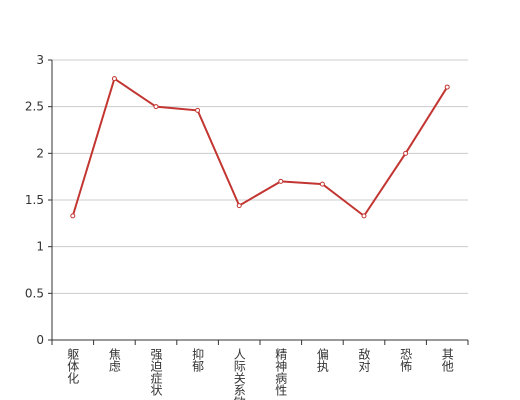 This screenshot has height=400, width=520. Describe the element at coordinates (406, 360) in the screenshot. I see `x-tick-label: 恐怖` at that location.